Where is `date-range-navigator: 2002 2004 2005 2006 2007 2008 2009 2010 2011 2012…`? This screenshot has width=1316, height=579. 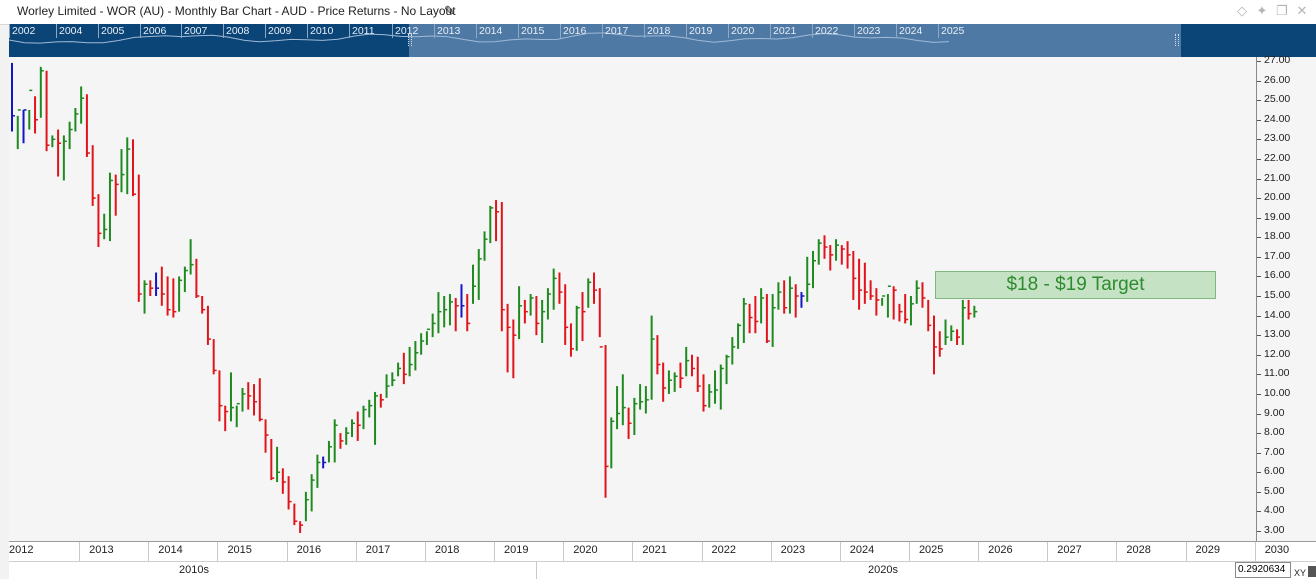
date-range-navigator: 2002 2004 2005 2006 2007 2008 2009 2010 2011 2012… is located at coordinates (662, 40).